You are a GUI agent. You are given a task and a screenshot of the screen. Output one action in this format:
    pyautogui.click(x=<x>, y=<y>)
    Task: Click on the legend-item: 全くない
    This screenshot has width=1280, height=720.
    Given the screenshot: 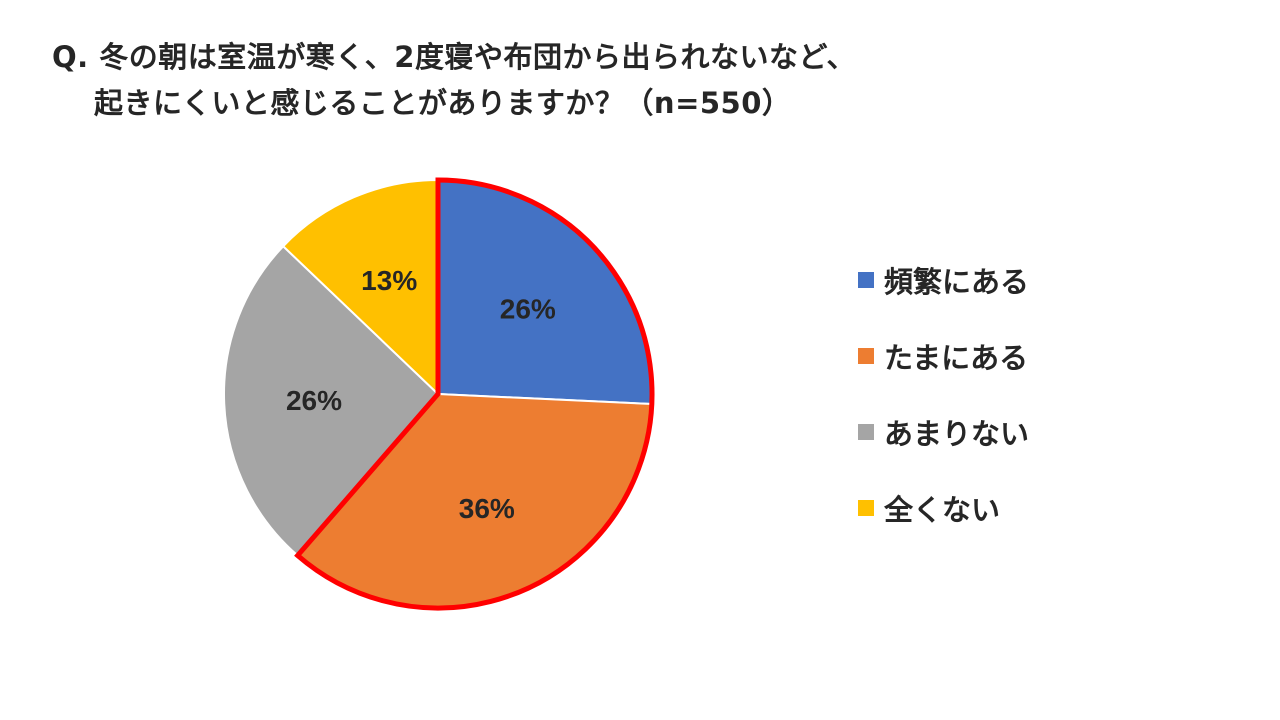 What is the action you would take?
    pyautogui.click(x=943, y=508)
    